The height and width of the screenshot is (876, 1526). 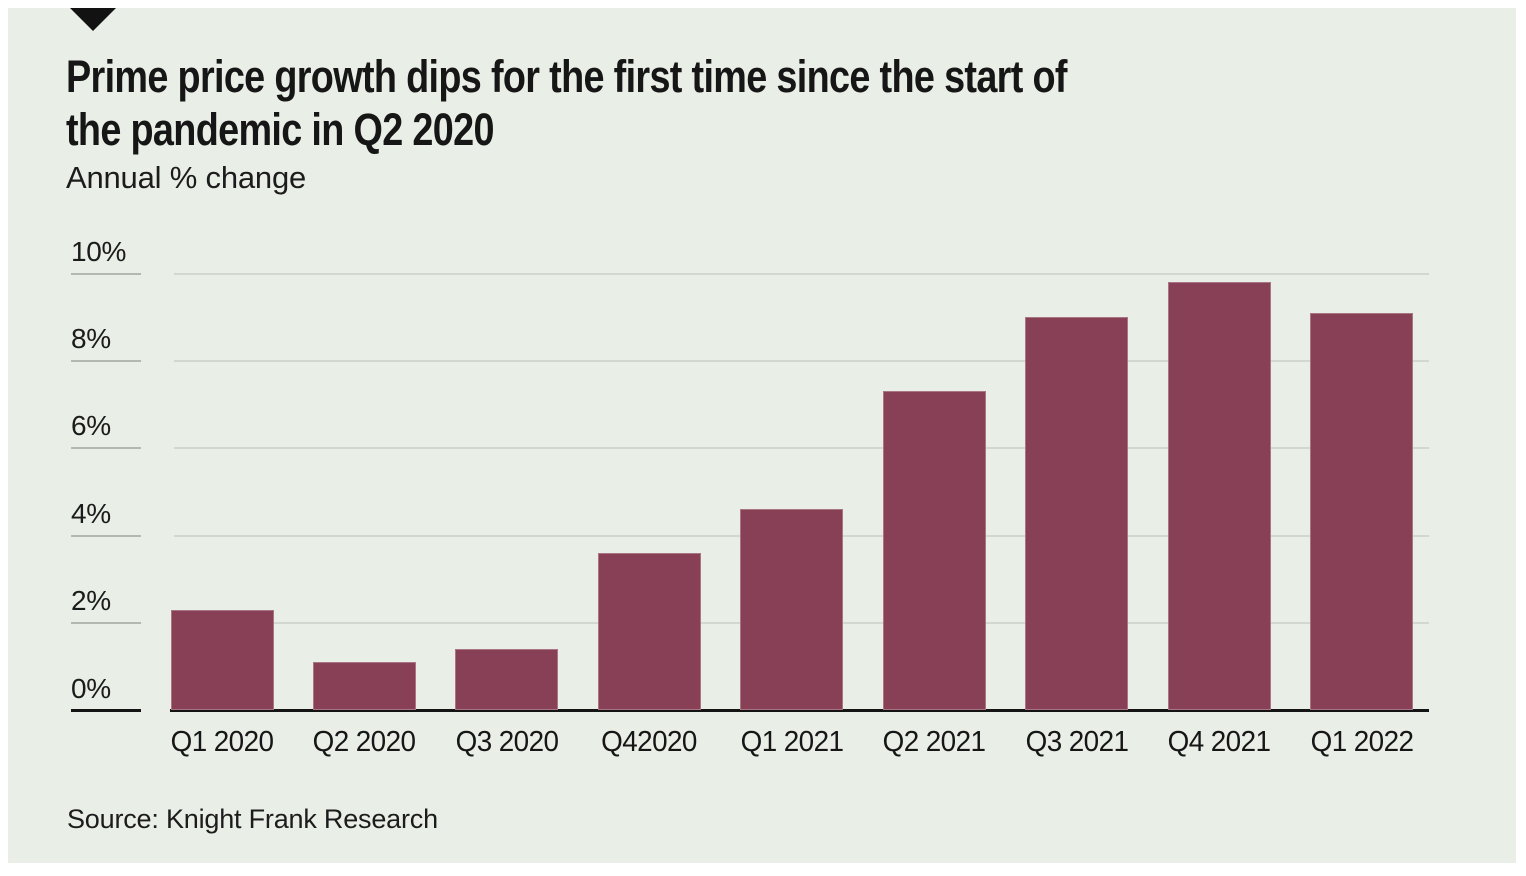 What do you see at coordinates (364, 742) in the screenshot?
I see `x-axis-label: Q2 2020` at bounding box center [364, 742].